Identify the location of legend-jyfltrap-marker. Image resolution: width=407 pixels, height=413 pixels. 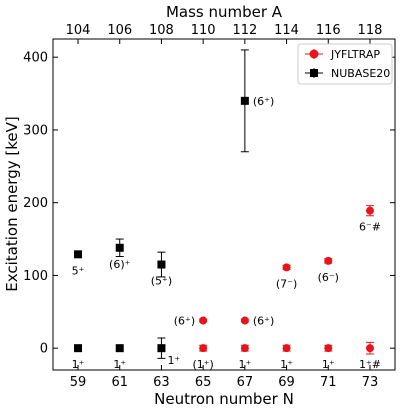
(314, 54).